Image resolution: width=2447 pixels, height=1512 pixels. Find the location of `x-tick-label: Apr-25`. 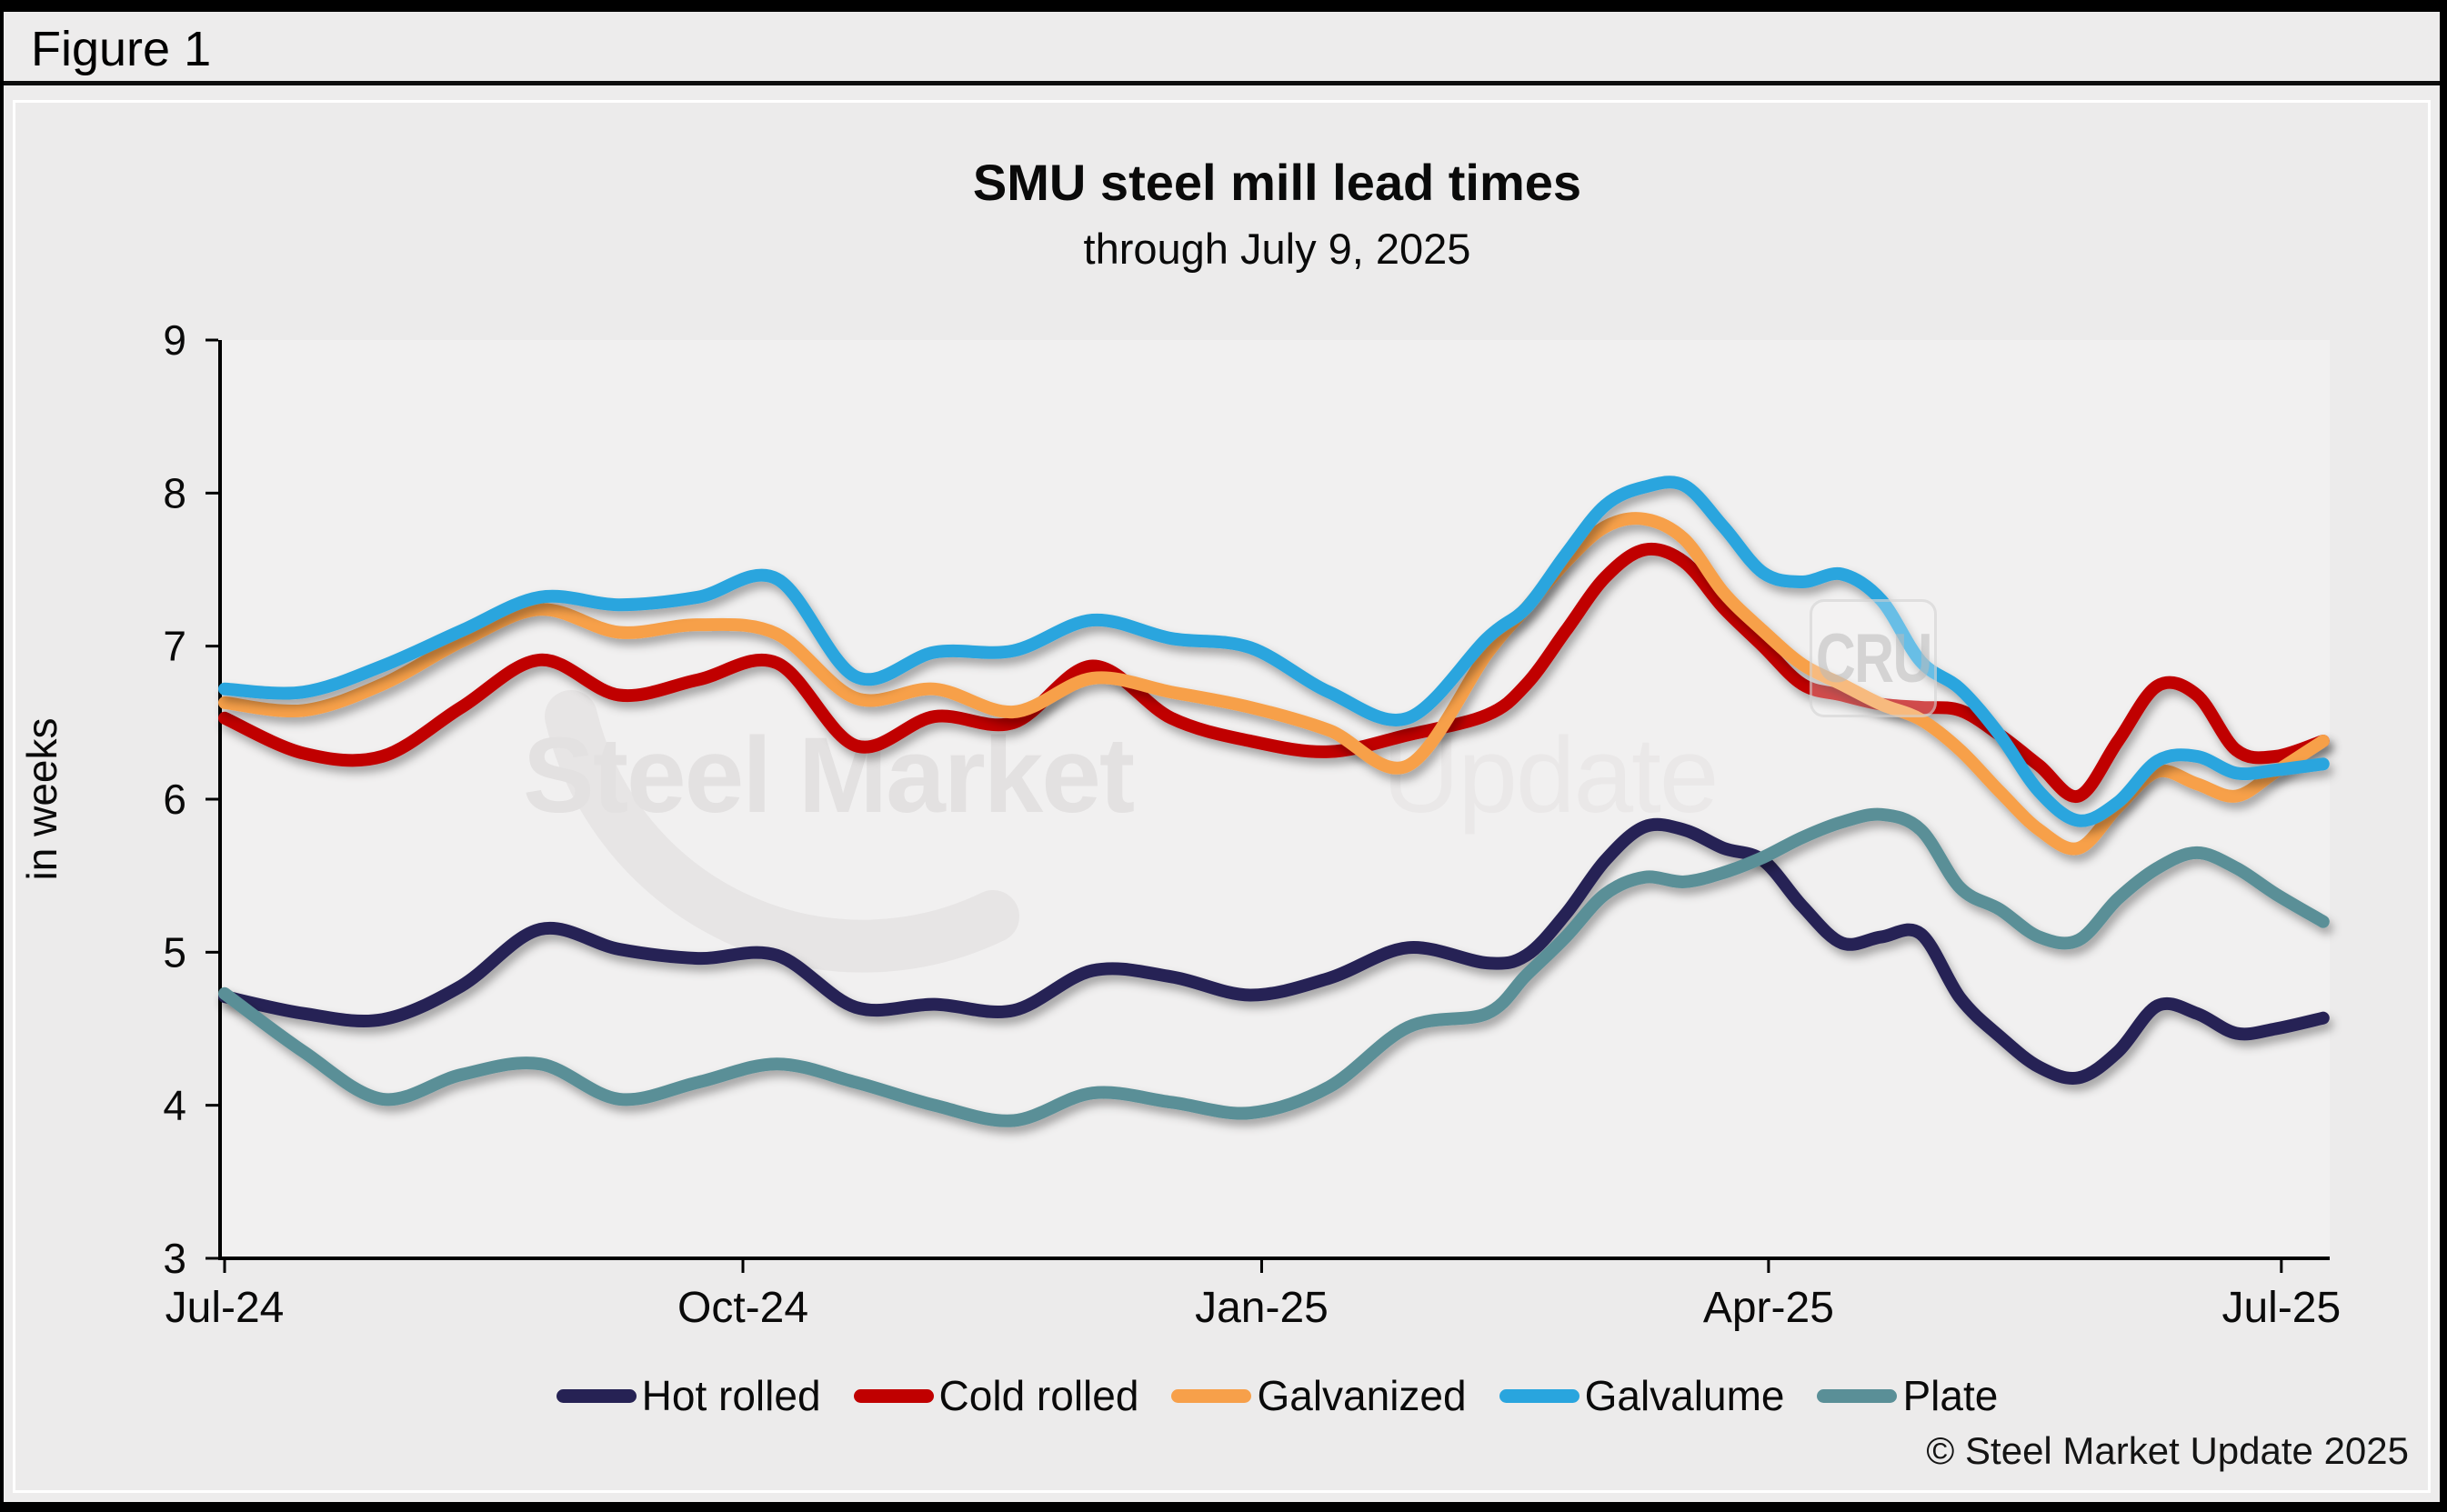

x-tick-label: Apr-25 is located at coordinates (1768, 1308).